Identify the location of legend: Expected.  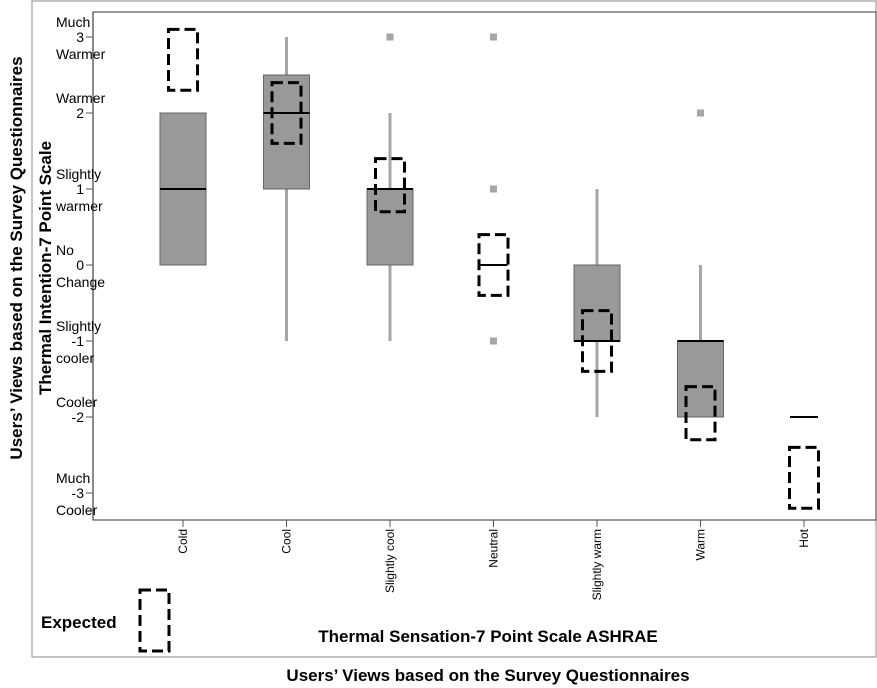
(106, 620).